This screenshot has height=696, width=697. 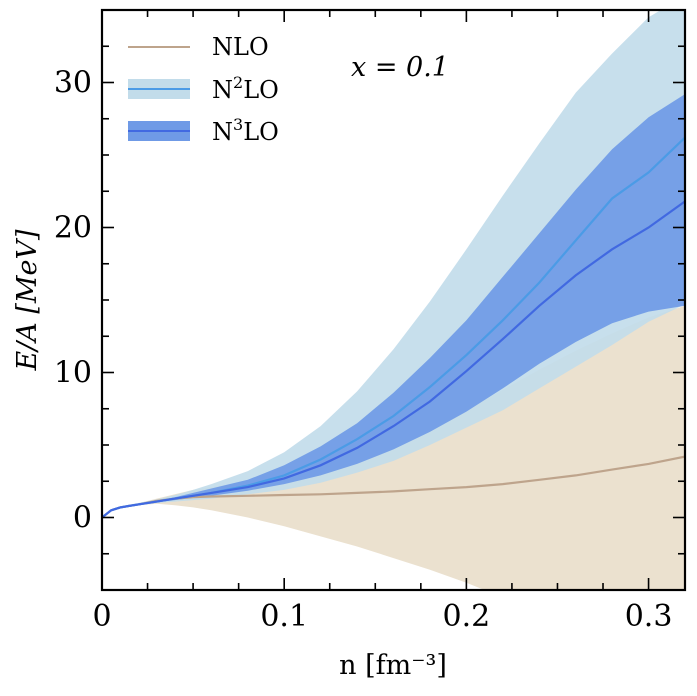 I want to click on y-tick-label: 20, so click(x=73, y=228).